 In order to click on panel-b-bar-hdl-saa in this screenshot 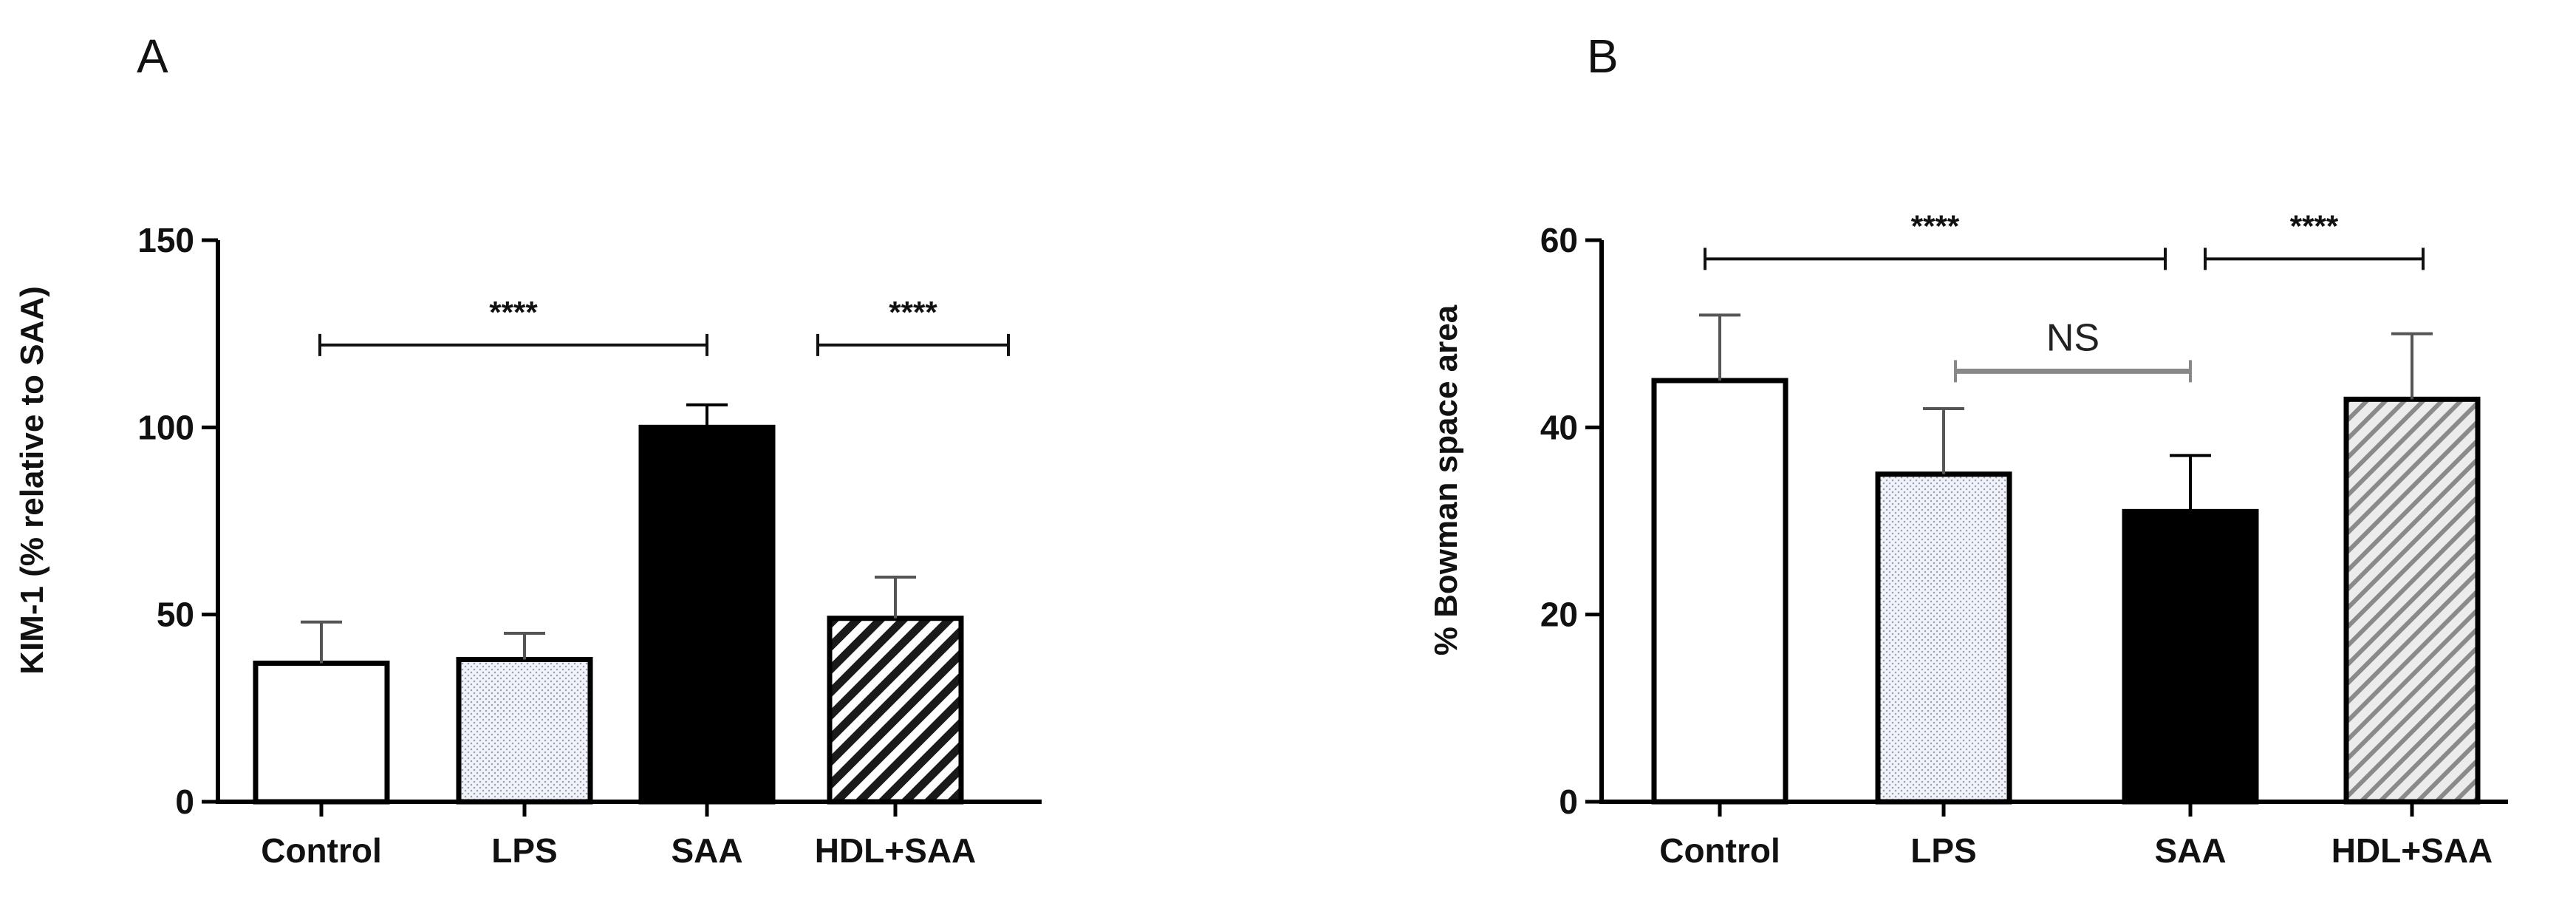, I will do `click(2412, 601)`.